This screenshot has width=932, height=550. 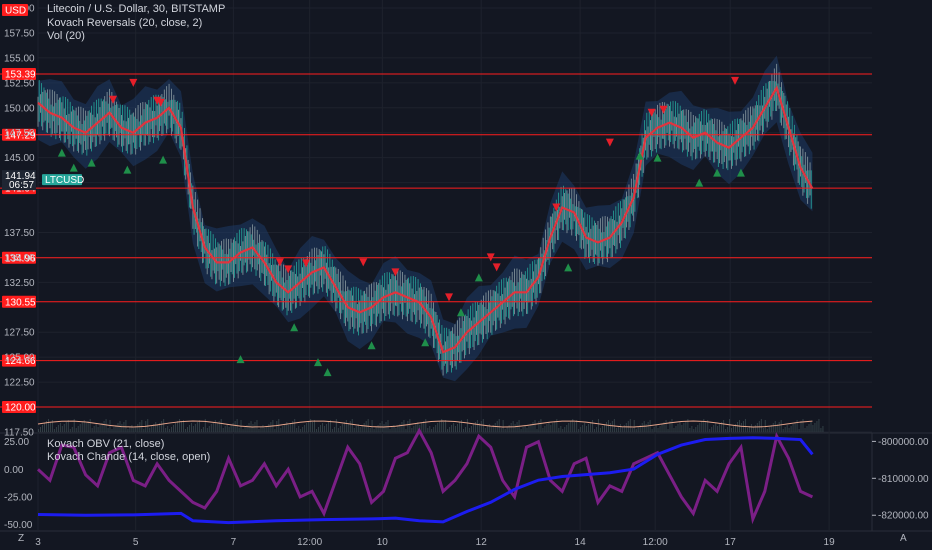 What do you see at coordinates (106, 444) in the screenshot?
I see `indicator-kovach-obv: Kovach OBV (21, close)` at bounding box center [106, 444].